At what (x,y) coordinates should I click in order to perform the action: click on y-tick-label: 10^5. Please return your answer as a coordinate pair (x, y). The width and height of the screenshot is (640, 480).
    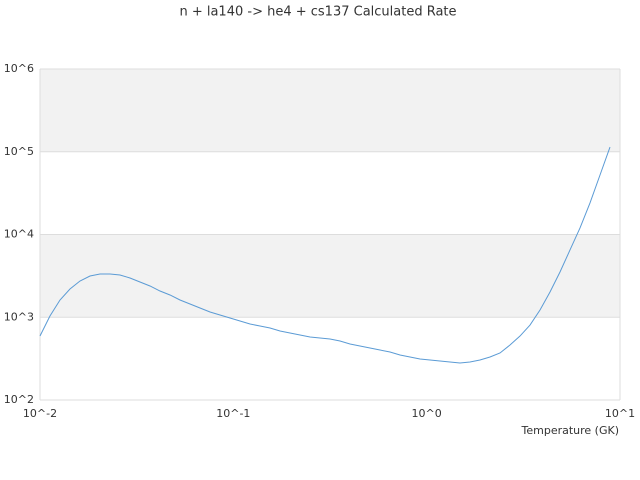
    Looking at the image, I should click on (19, 151).